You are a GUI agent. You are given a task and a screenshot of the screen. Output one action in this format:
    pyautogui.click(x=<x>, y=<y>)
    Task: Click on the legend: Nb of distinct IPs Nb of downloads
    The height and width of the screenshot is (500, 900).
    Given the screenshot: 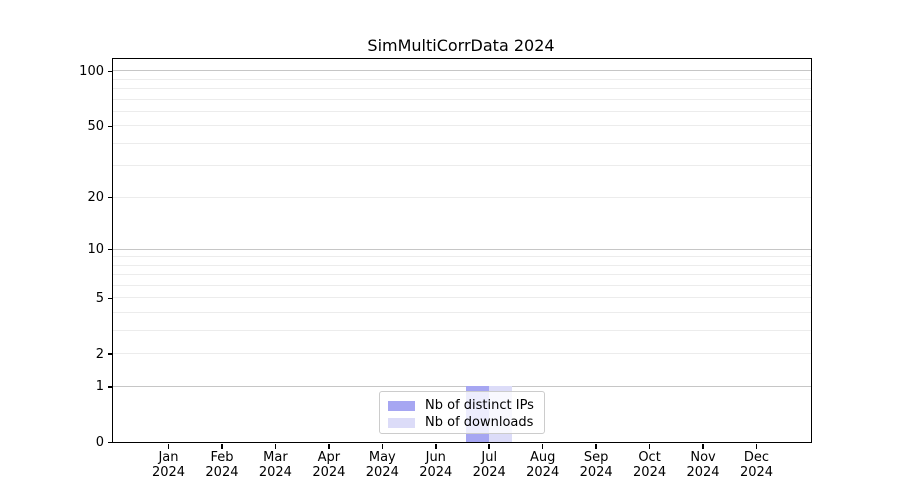 What is the action you would take?
    pyautogui.click(x=462, y=412)
    